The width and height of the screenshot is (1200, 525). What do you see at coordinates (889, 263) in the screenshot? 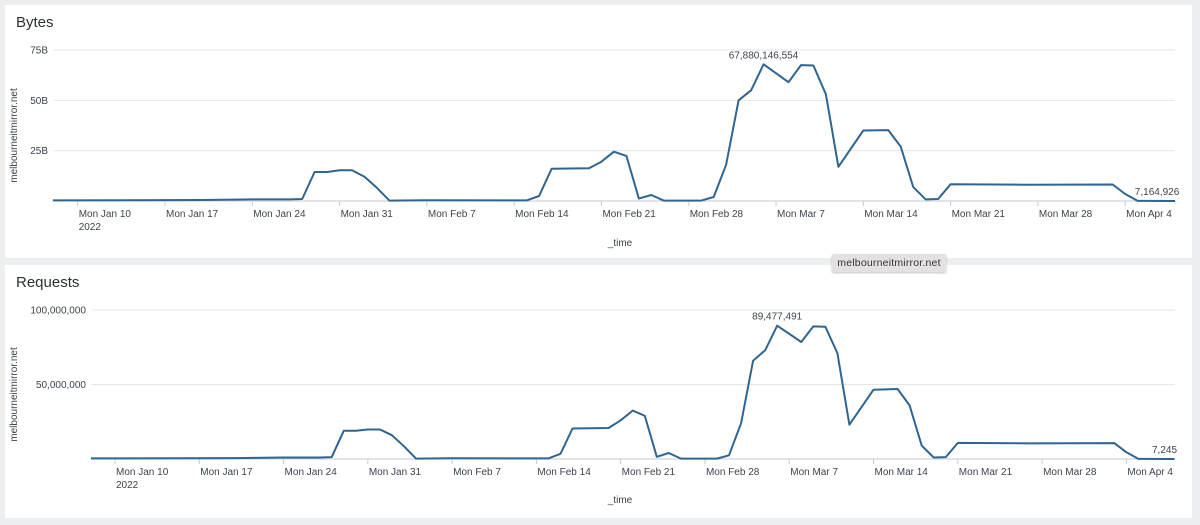
I see `series-tooltip: melbourneitmirror.net` at bounding box center [889, 263].